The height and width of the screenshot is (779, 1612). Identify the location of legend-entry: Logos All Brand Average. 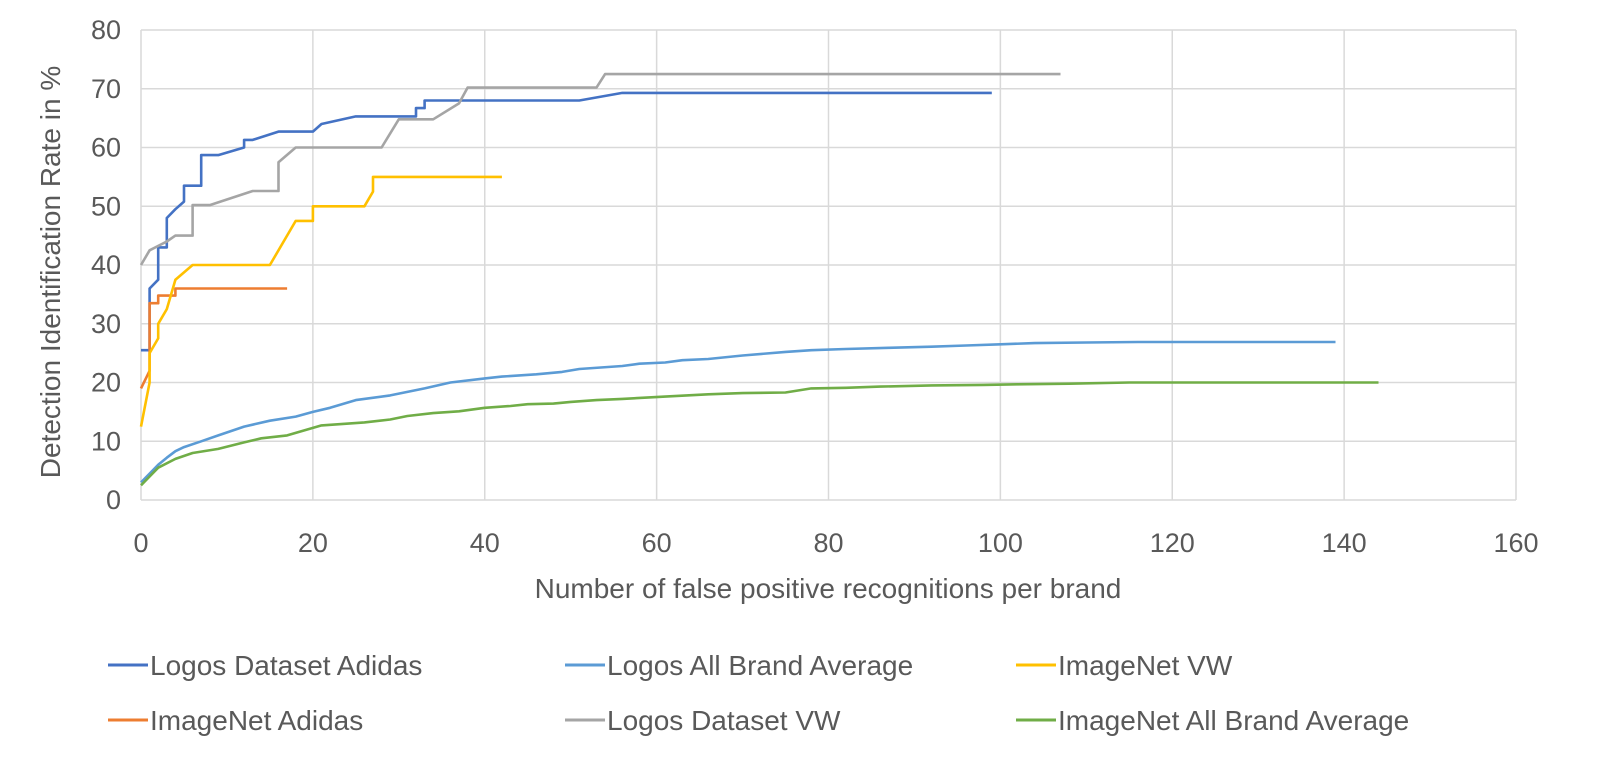
(739, 665).